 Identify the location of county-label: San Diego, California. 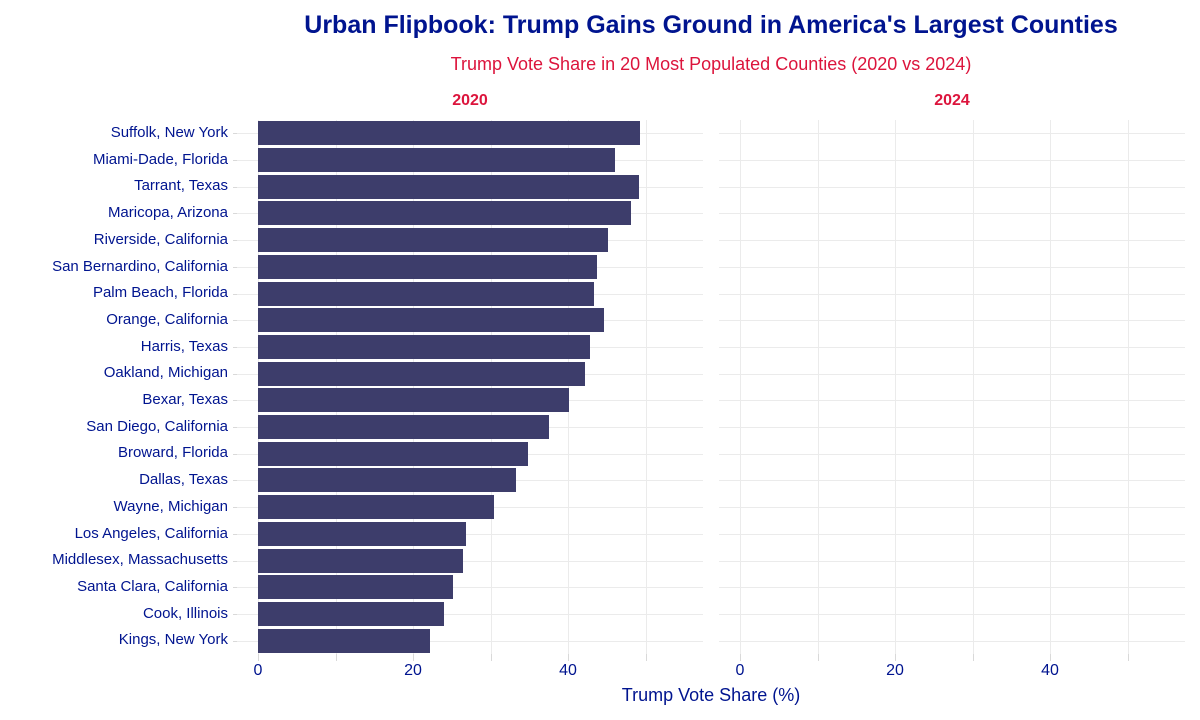
(157, 426).